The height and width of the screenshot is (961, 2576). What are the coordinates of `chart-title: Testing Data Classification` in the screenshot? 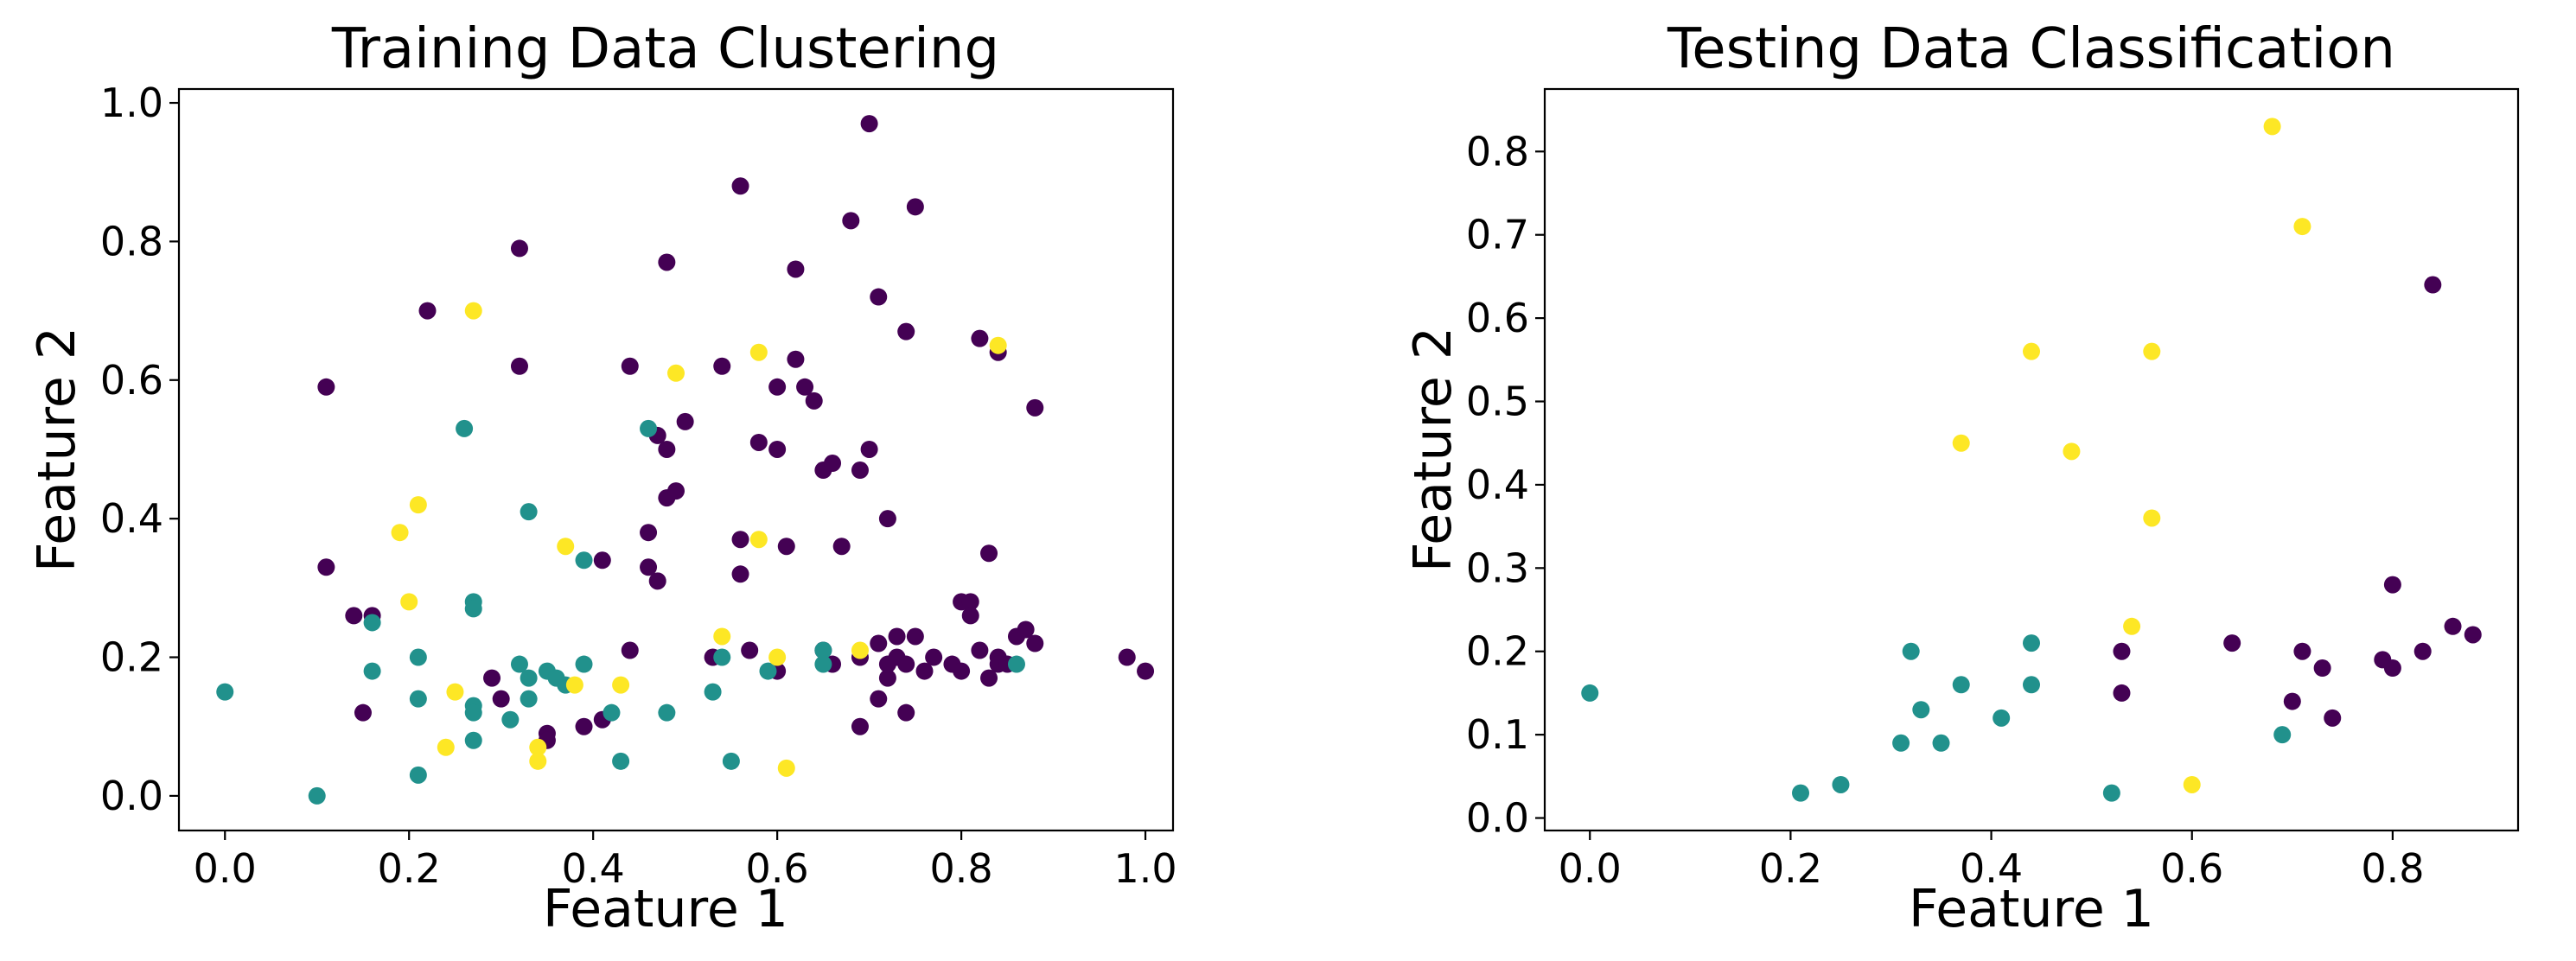 It's located at (2031, 49).